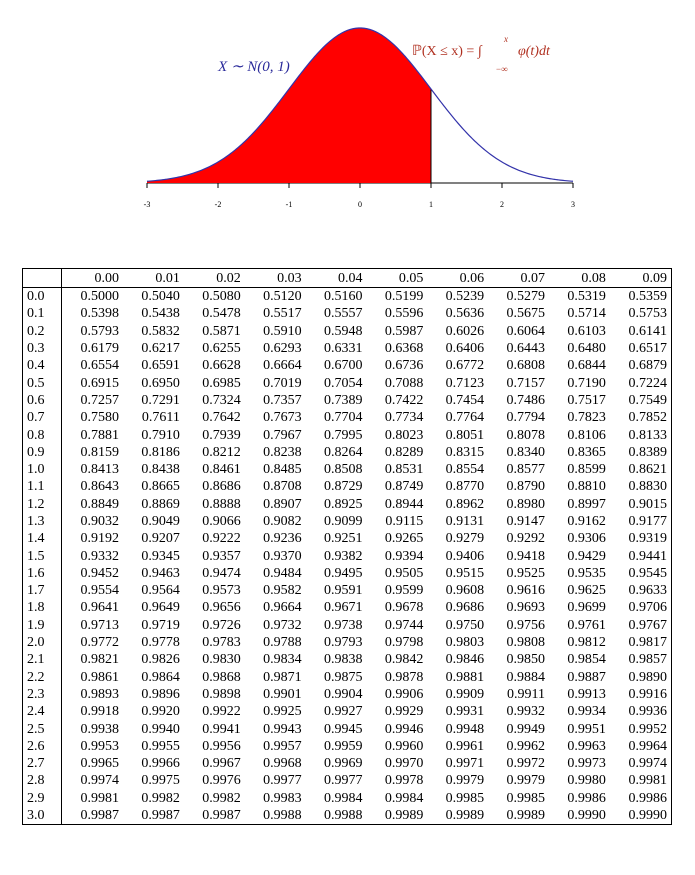  What do you see at coordinates (100, 608) in the screenshot?
I see `table-cell: 0.9641` at bounding box center [100, 608].